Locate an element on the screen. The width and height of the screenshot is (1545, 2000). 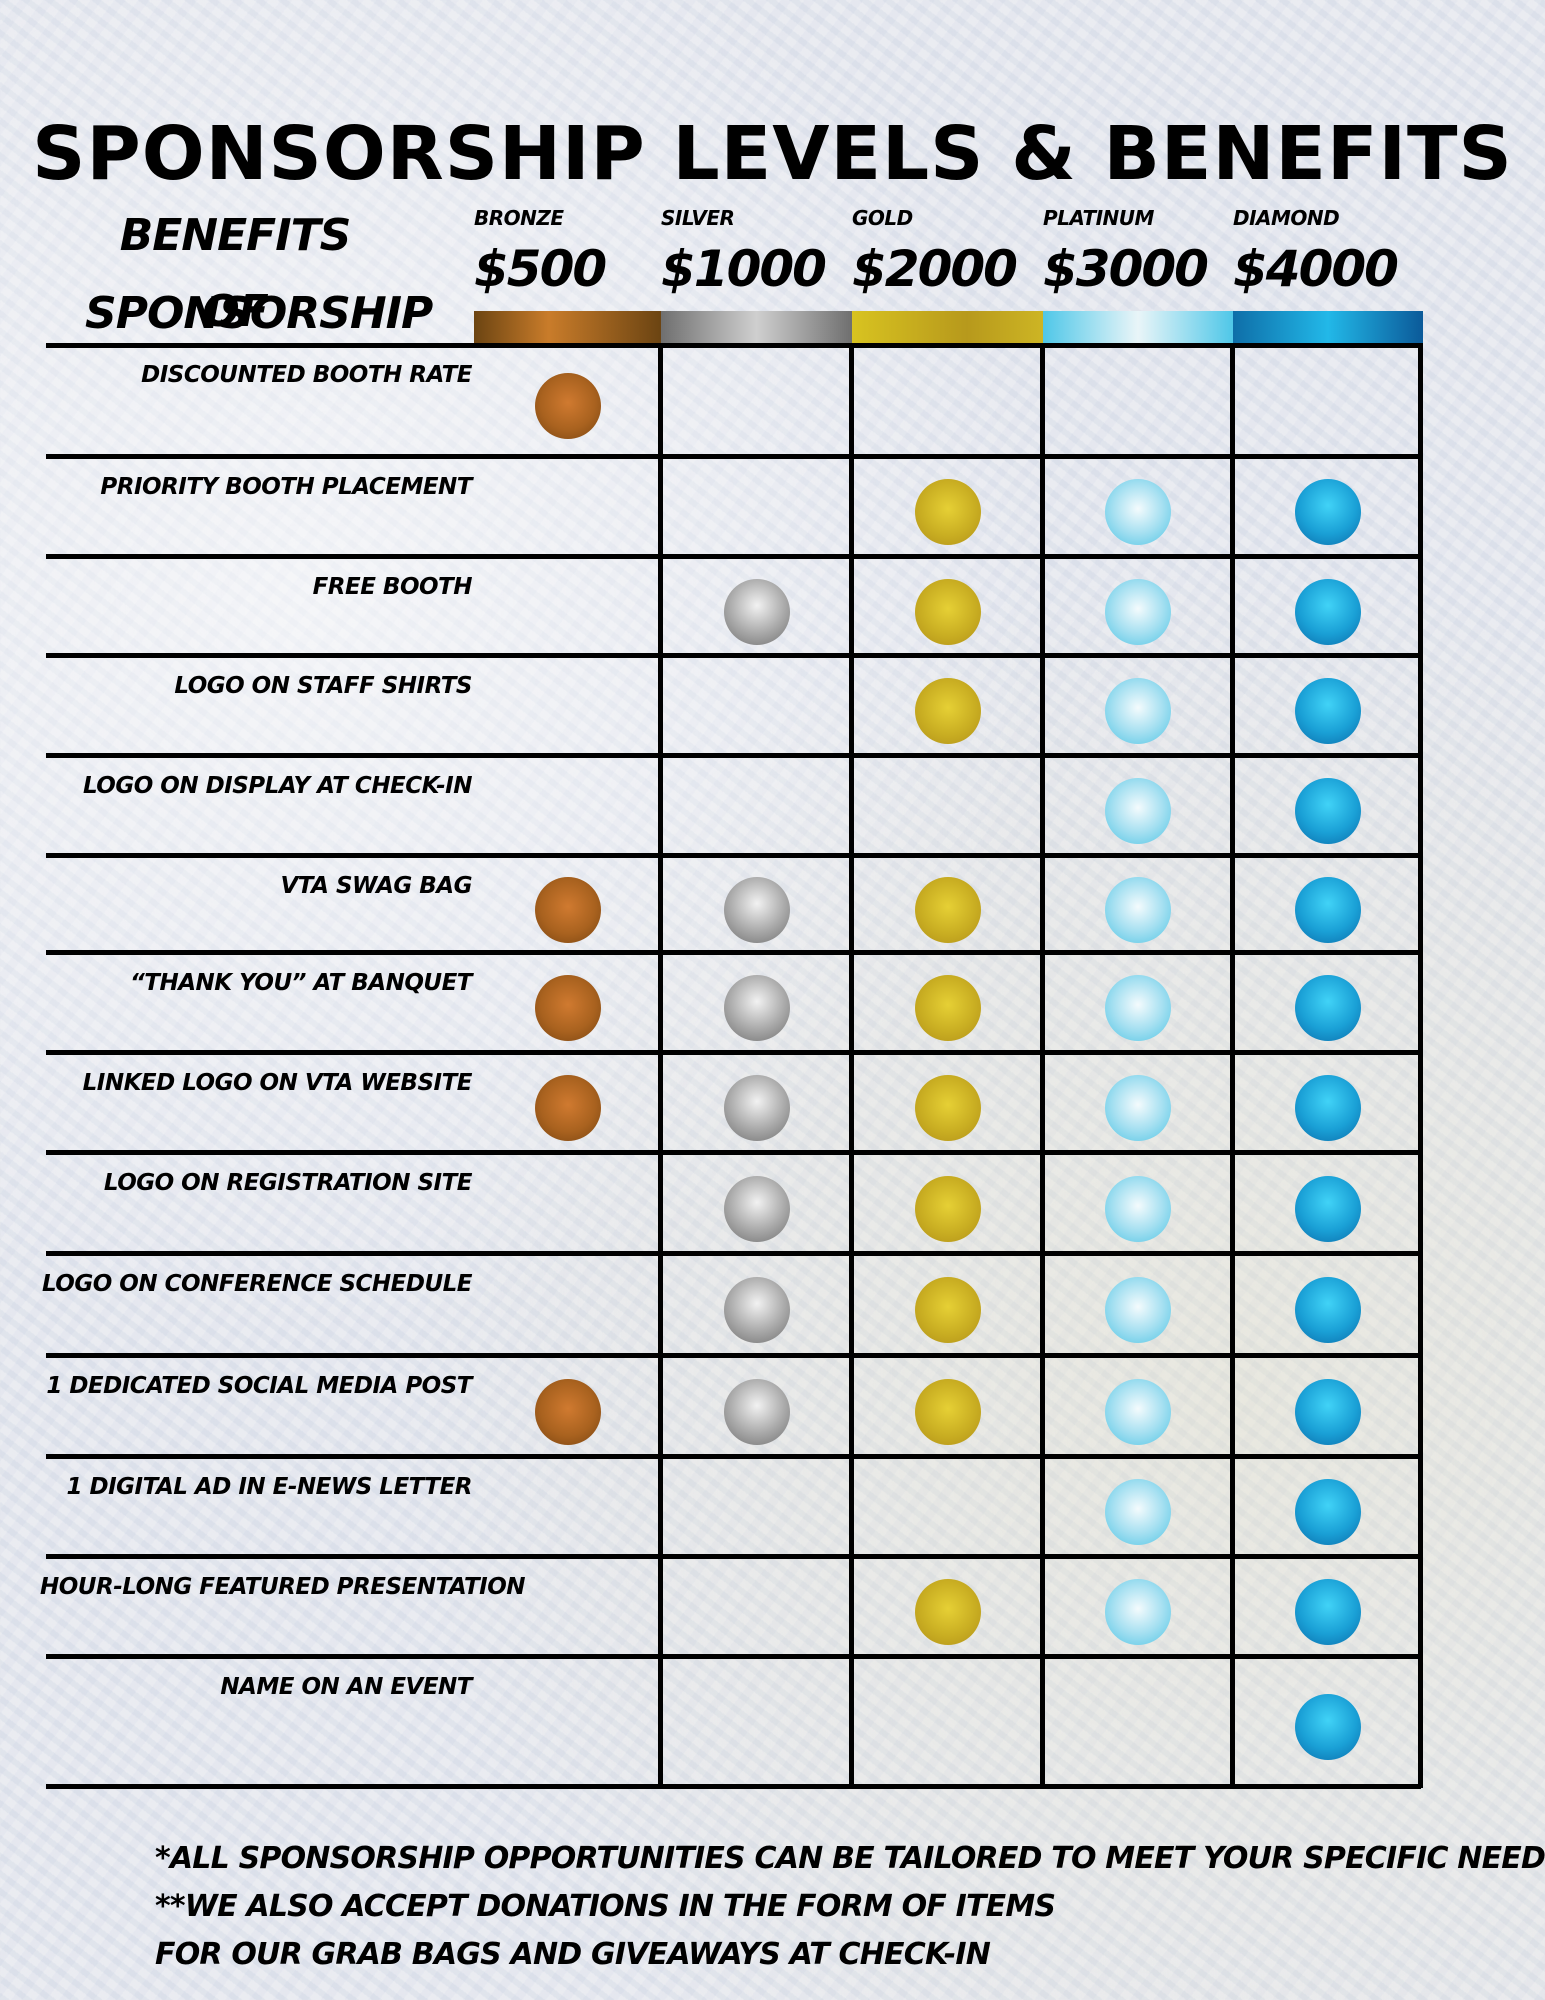
level-price-bronze: $500 is located at coordinates (540, 269).